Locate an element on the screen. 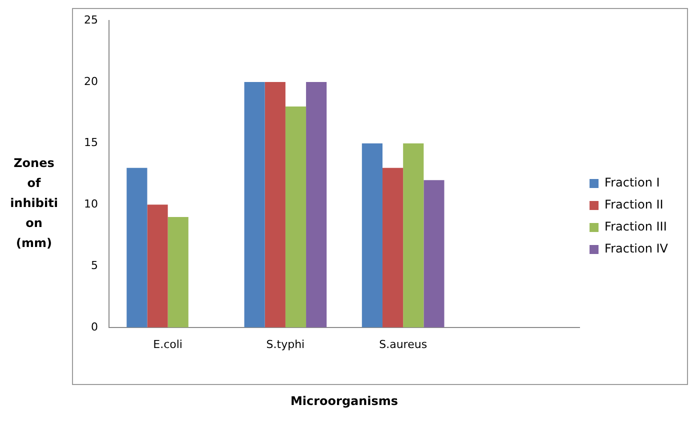 The image size is (696, 421). x-tick-label: S.typhi is located at coordinates (285, 344).